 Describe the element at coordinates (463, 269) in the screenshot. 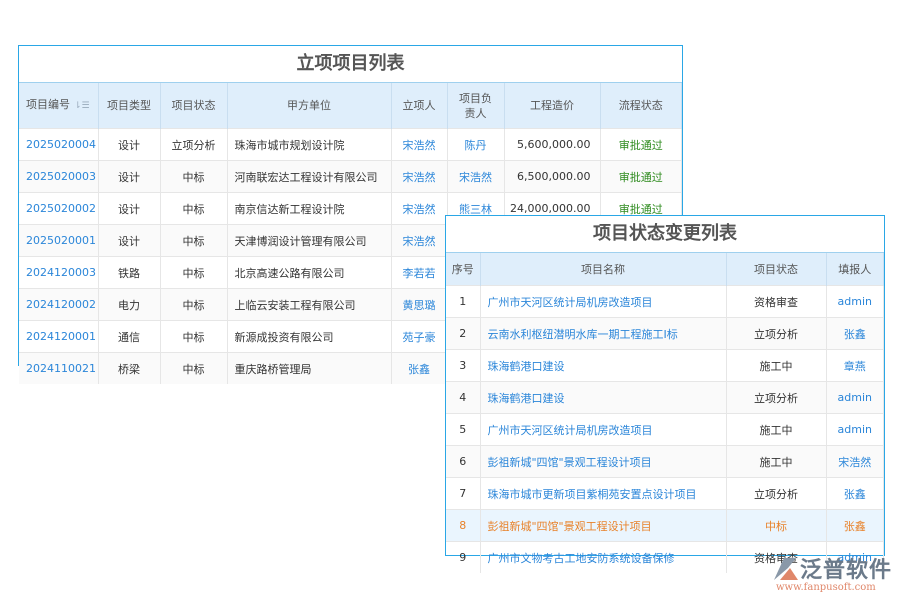

I see `col-header-no: 序号` at that location.